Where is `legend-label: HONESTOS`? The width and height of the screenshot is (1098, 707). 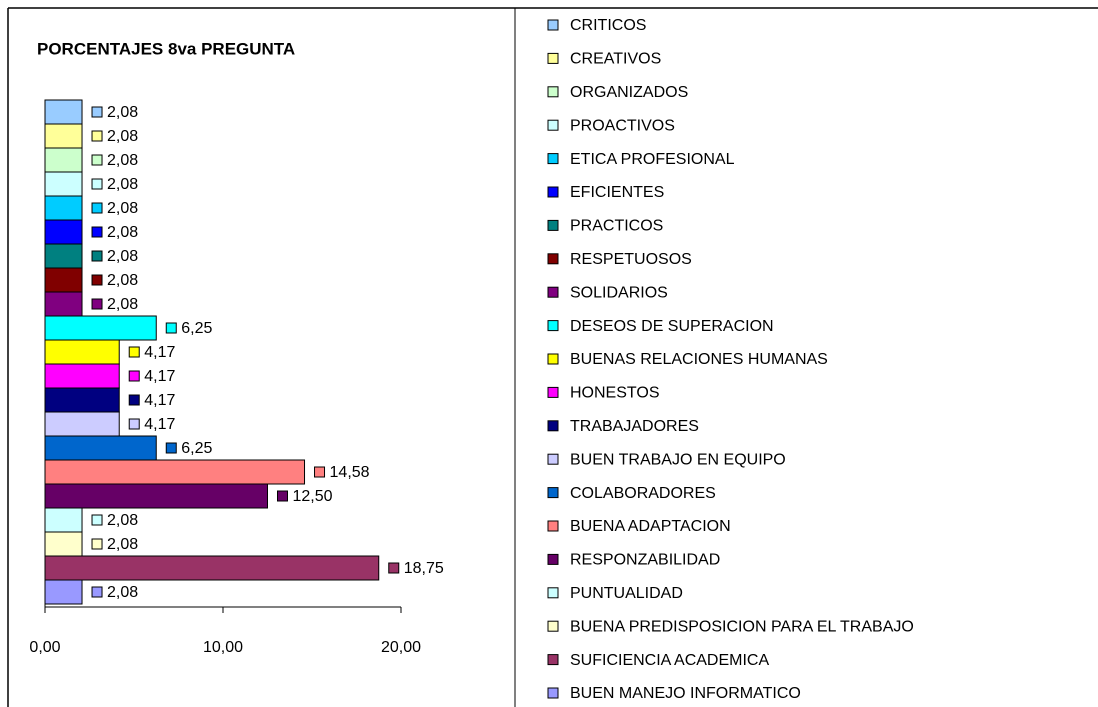
legend-label: HONESTOS is located at coordinates (615, 393).